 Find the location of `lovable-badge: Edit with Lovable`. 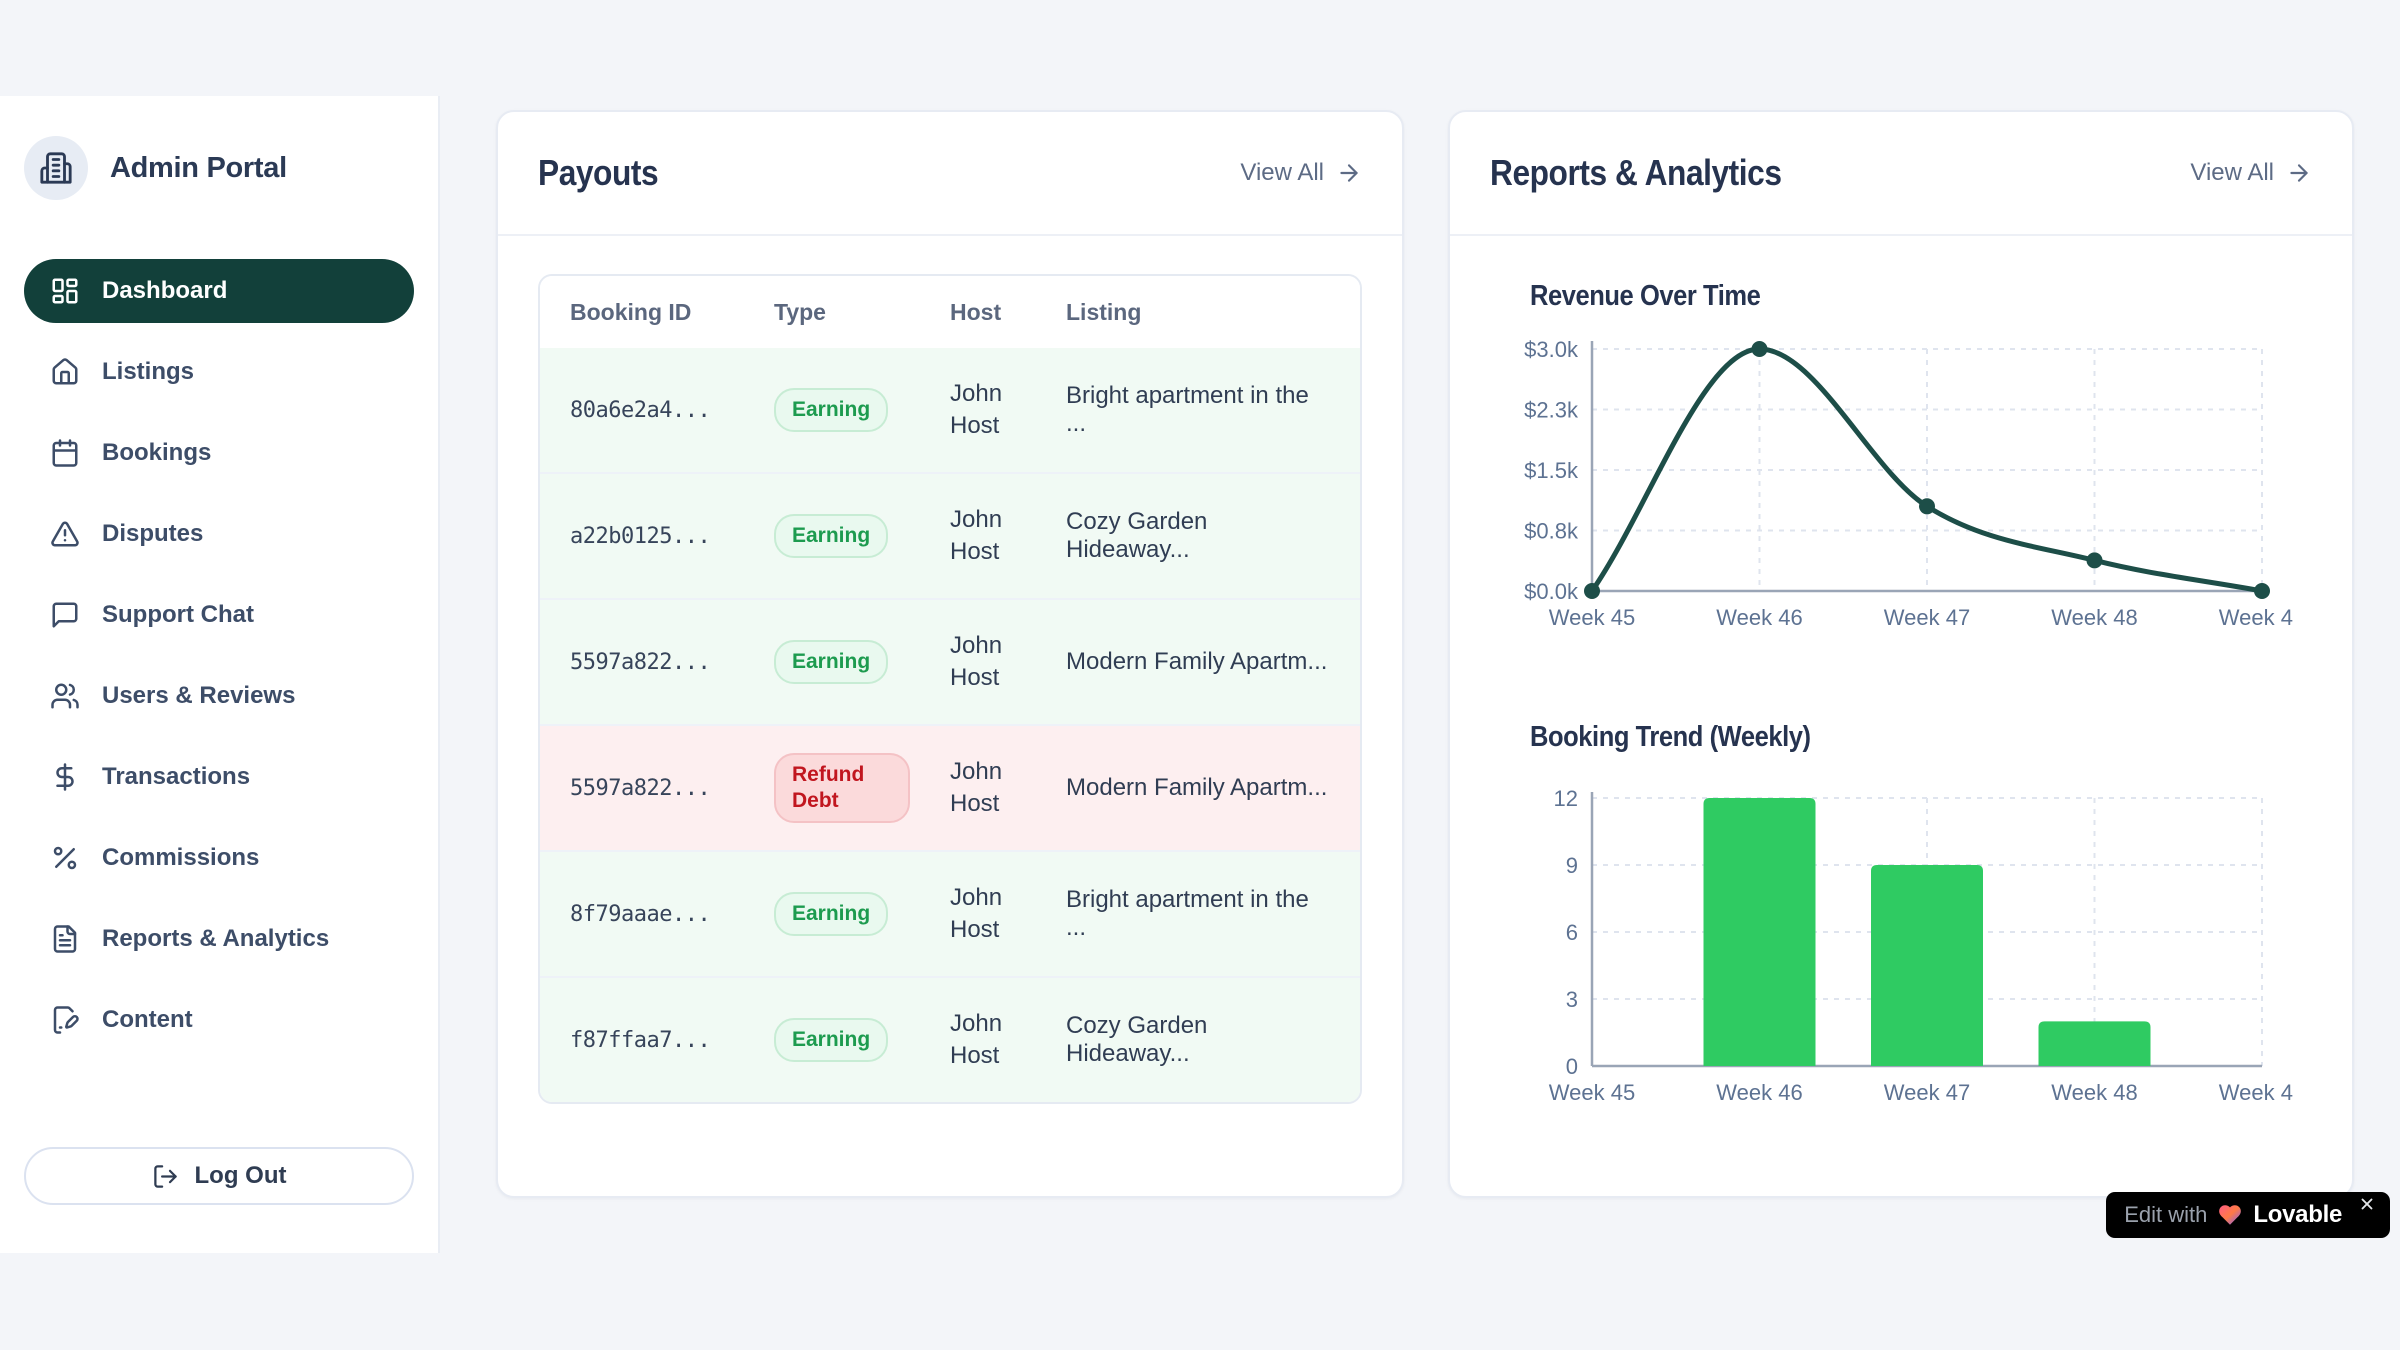

lovable-badge: Edit with Lovable is located at coordinates (2248, 1215).